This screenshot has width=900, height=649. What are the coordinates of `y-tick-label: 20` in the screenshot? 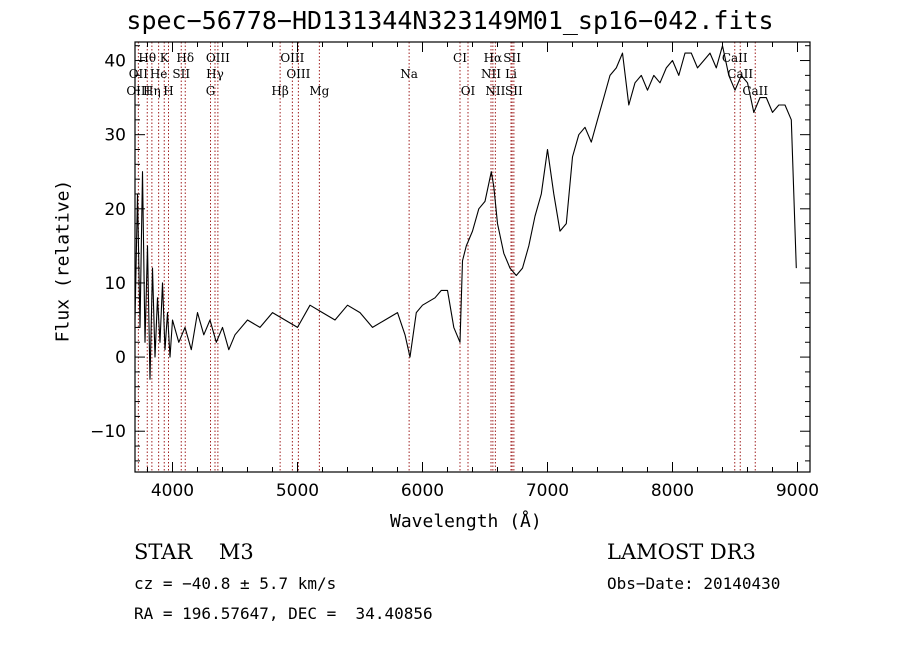 It's located at (115, 210).